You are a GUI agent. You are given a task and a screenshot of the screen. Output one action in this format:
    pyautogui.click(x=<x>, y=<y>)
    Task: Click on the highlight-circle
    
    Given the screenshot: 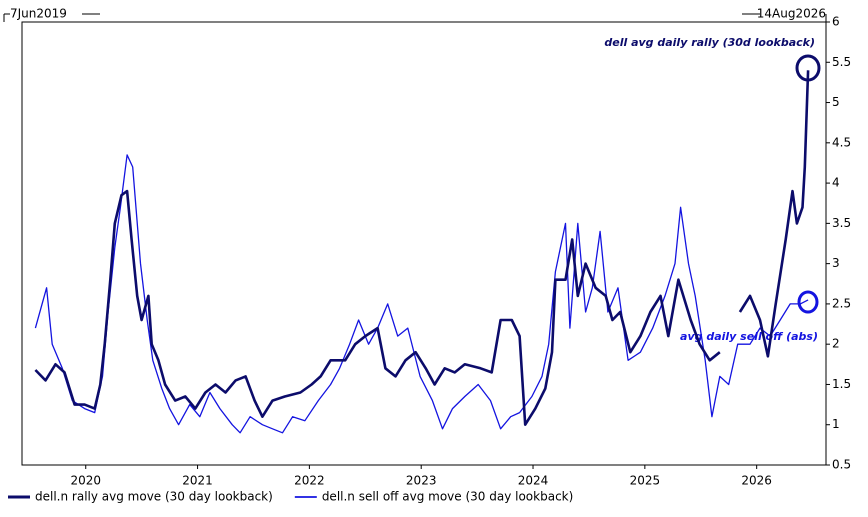 What is the action you would take?
    pyautogui.click(x=808, y=302)
    